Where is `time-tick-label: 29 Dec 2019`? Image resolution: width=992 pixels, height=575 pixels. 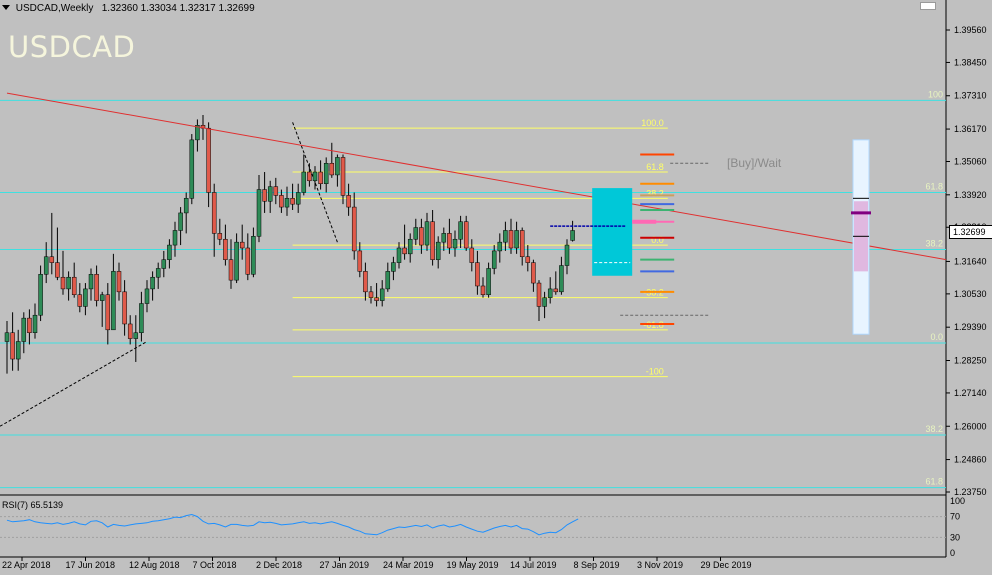 time-tick-label: 29 Dec 2019 is located at coordinates (726, 565).